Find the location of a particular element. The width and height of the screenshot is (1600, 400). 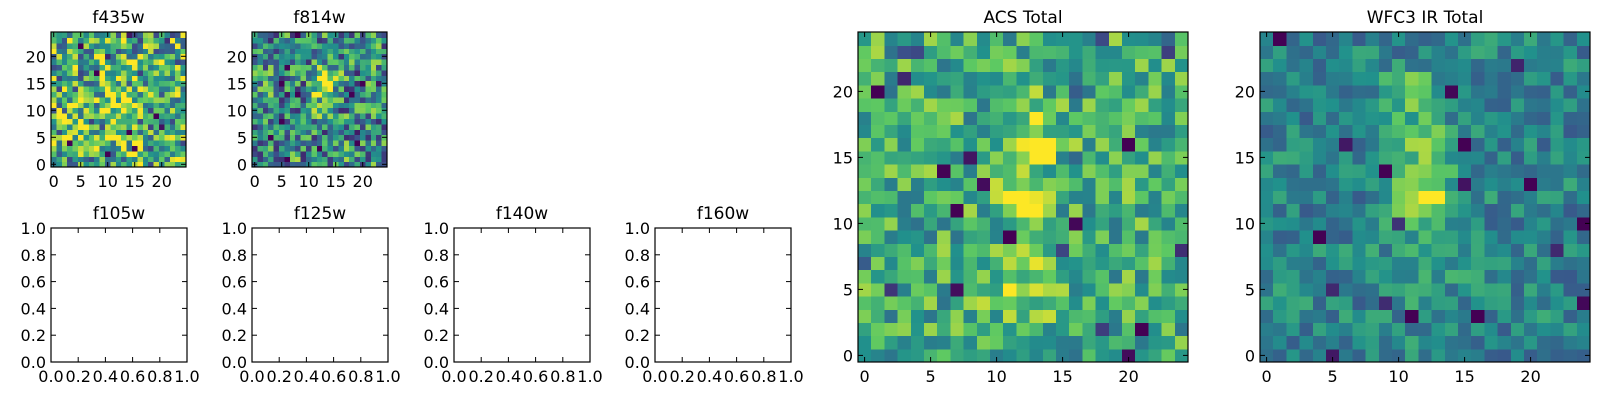

y-tick-label: 0 is located at coordinates (41, 164).